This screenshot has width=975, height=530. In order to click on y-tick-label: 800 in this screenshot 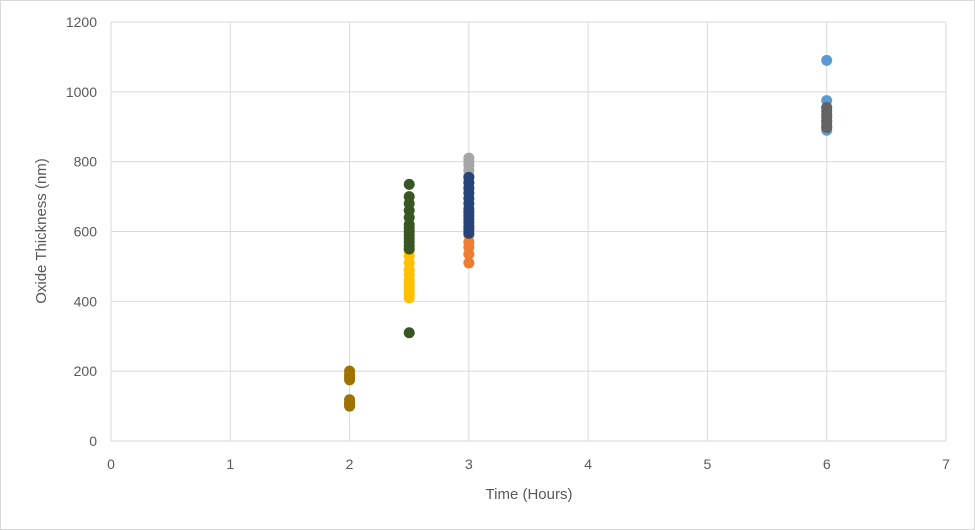, I will do `click(86, 162)`.